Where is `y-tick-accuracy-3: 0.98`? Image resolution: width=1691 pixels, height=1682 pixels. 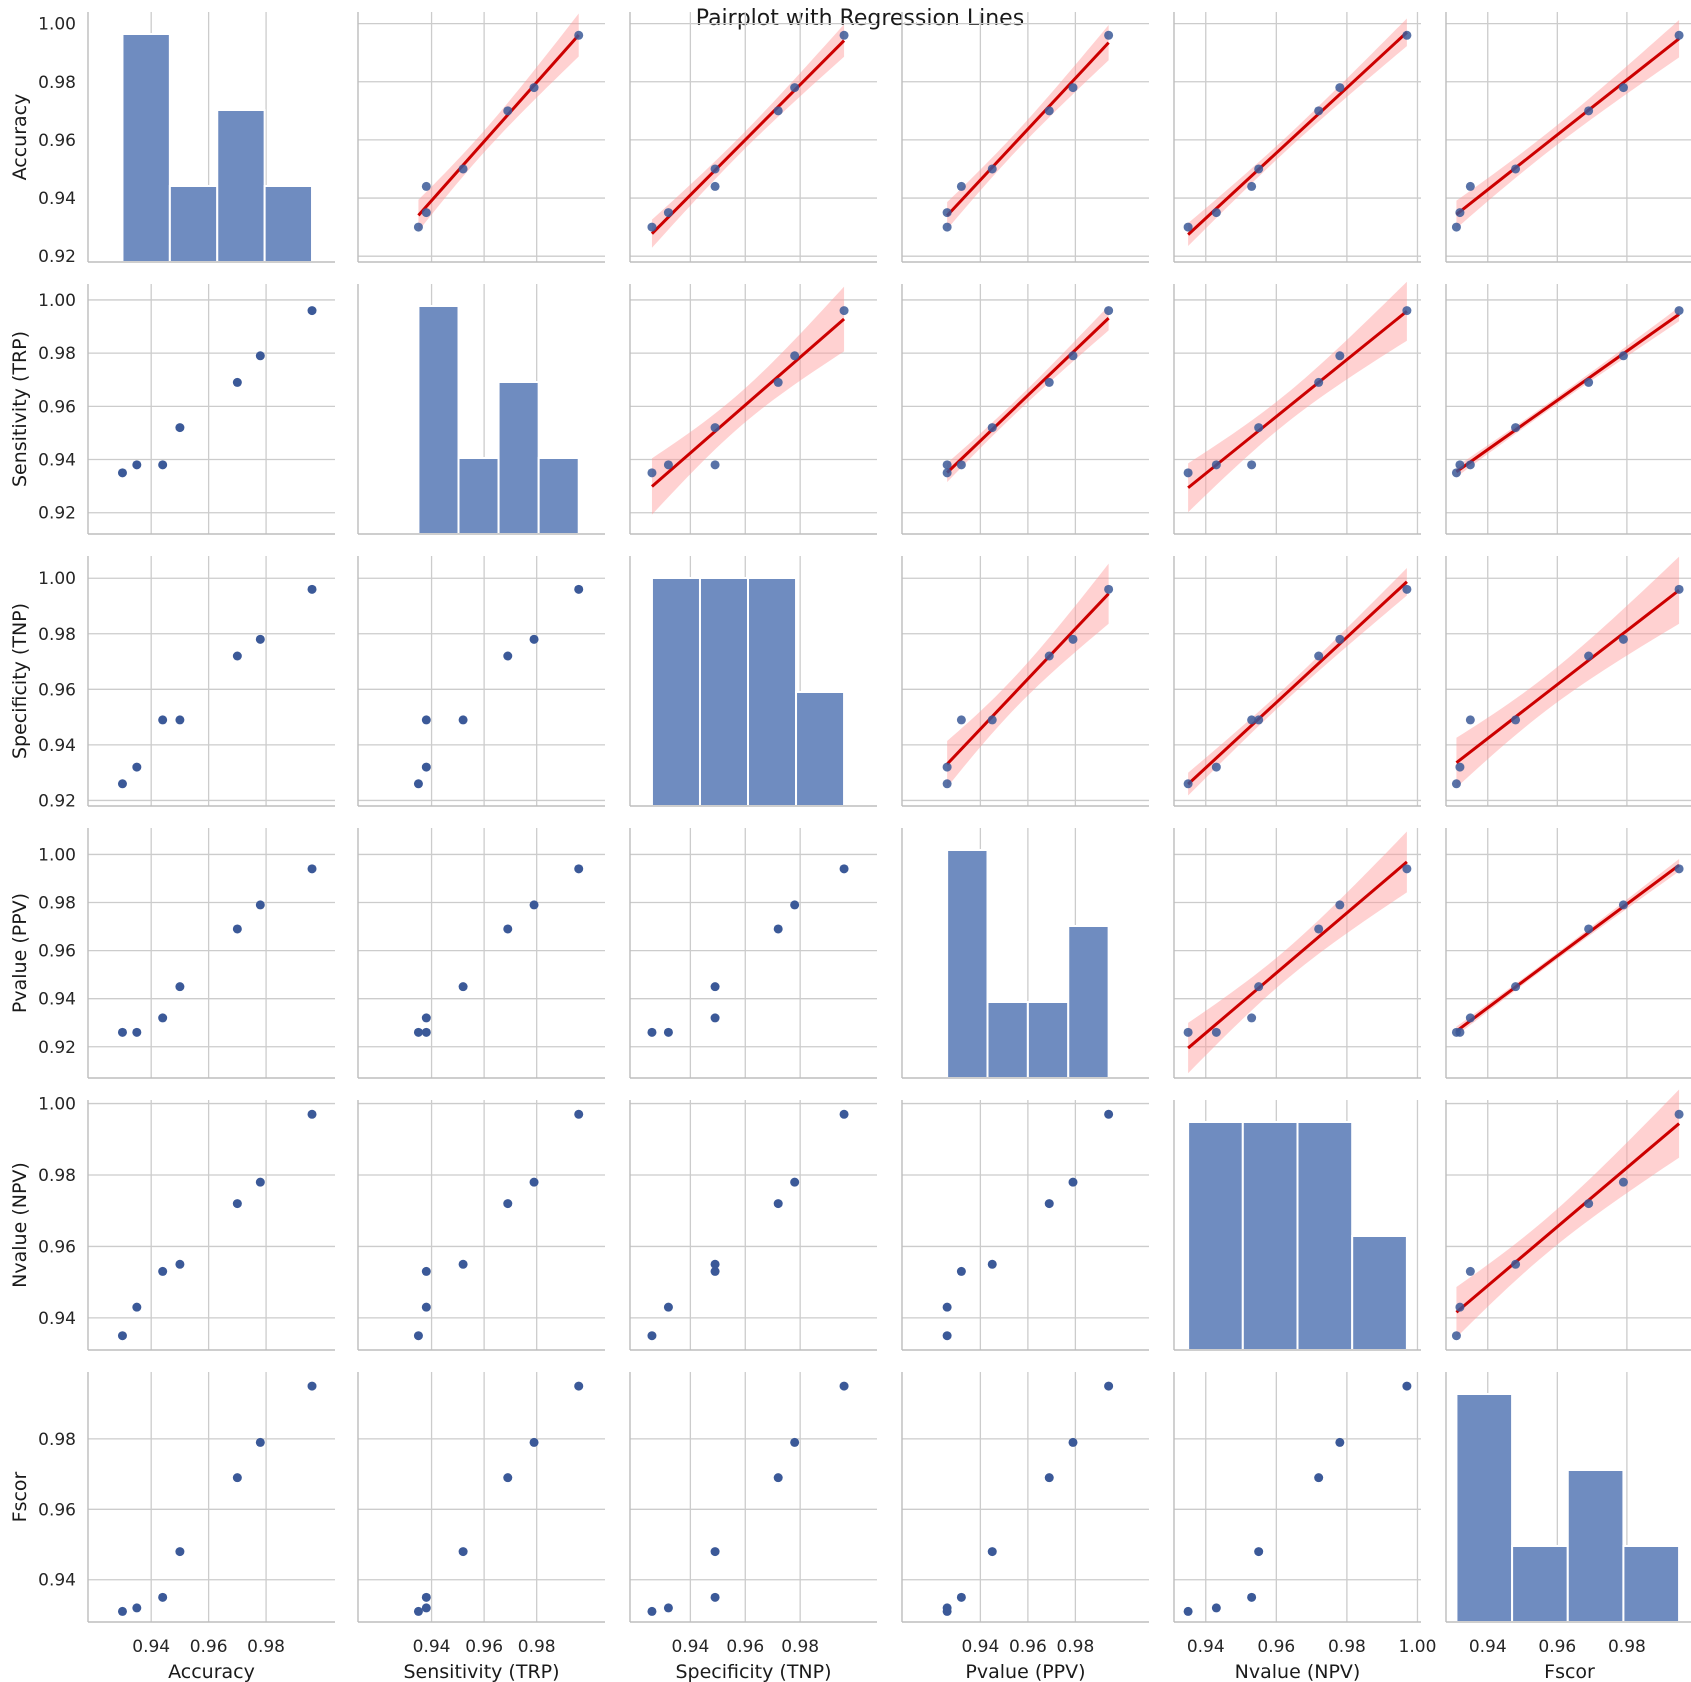
y-tick-accuracy-3: 0.98 is located at coordinates (57, 83).